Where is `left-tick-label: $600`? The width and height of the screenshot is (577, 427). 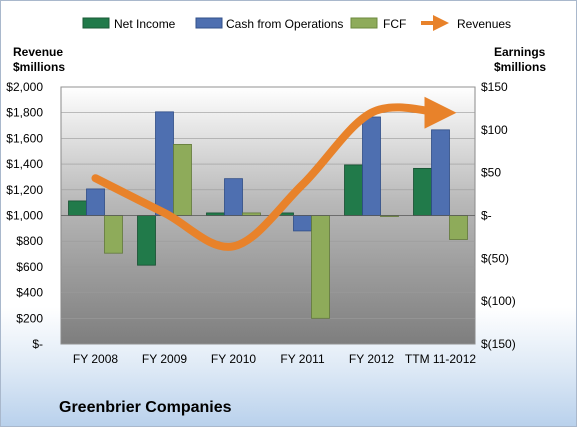 left-tick-label: $600 is located at coordinates (29, 267).